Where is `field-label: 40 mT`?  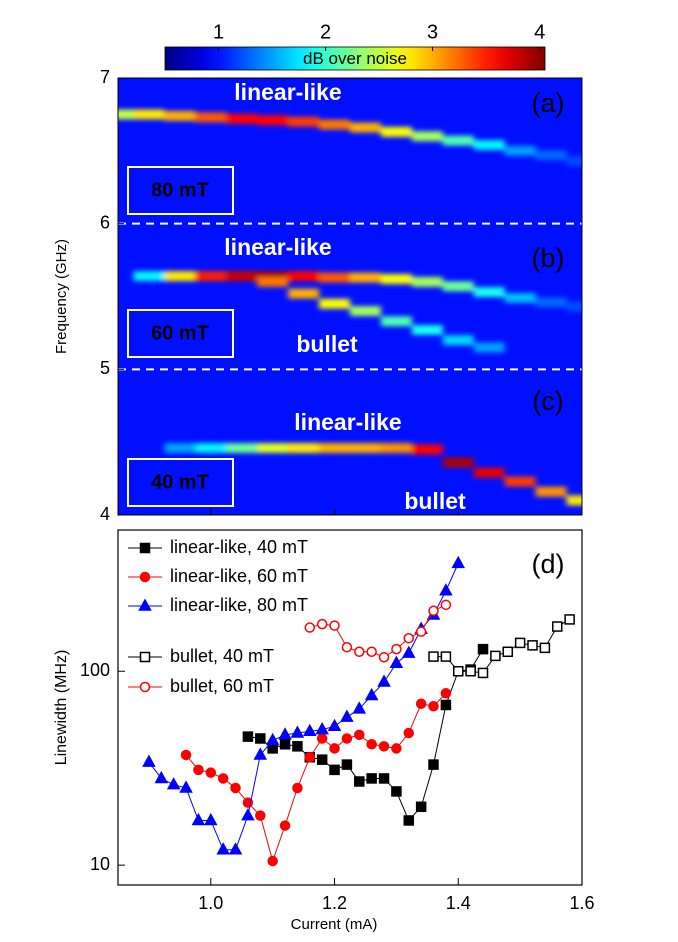 field-label: 40 mT is located at coordinates (180, 482).